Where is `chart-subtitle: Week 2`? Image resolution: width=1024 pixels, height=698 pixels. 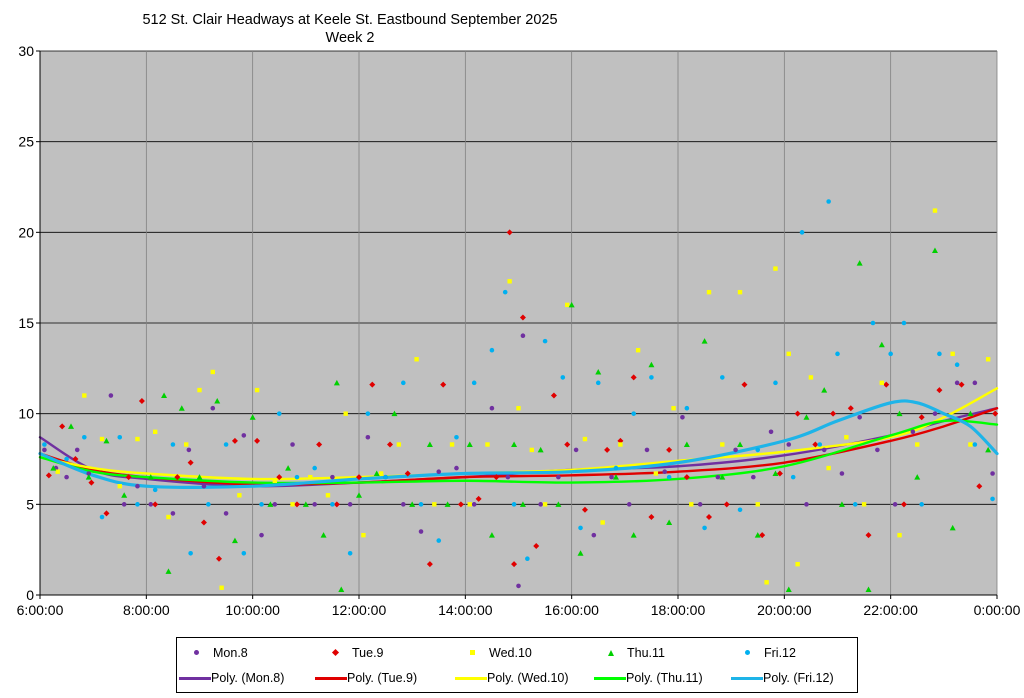
chart-subtitle: Week 2 is located at coordinates (350, 38).